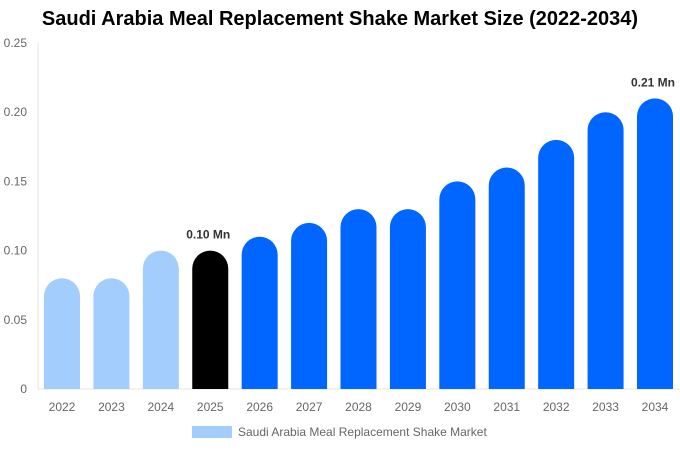  Describe the element at coordinates (653, 82) in the screenshot. I see `data-label: 0.21 Mn` at that location.